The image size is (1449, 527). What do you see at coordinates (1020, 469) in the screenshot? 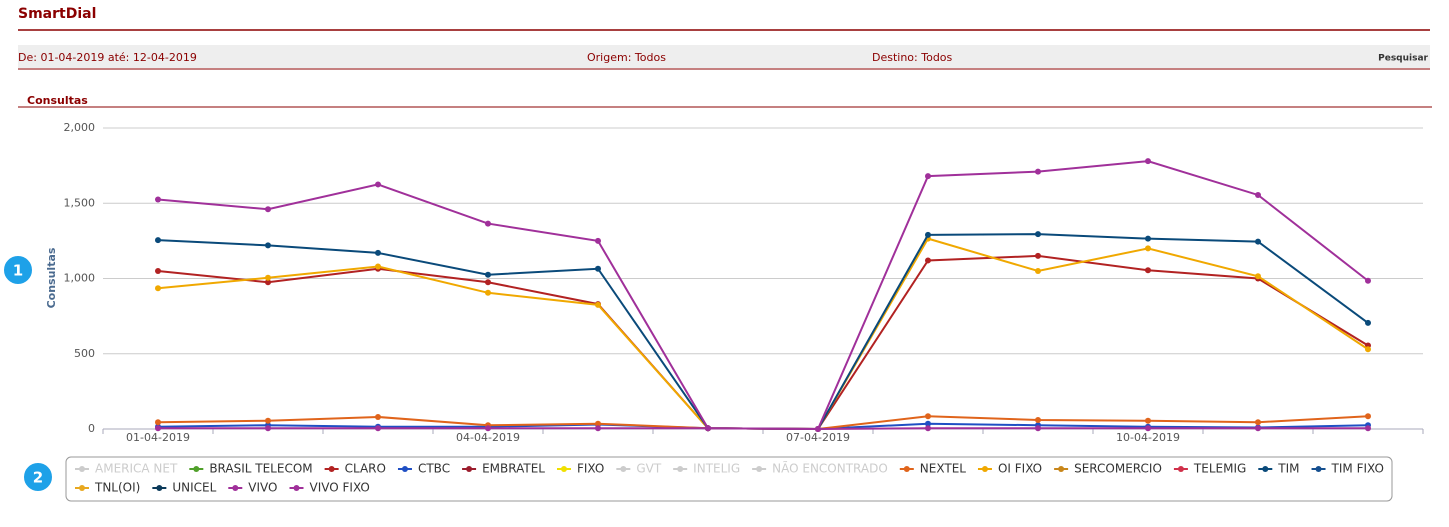
I see `legend-item: OI FIXO` at bounding box center [1020, 469].